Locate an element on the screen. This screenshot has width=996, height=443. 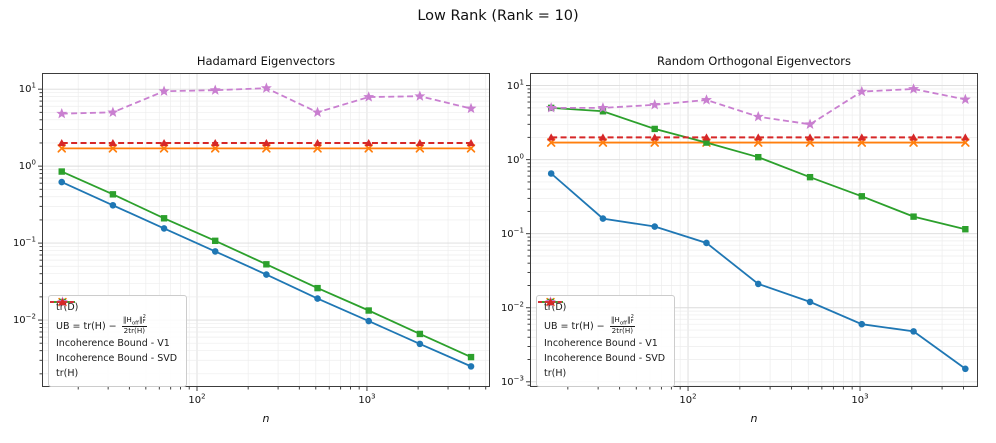
series-v1 is located at coordinates (758, 168).